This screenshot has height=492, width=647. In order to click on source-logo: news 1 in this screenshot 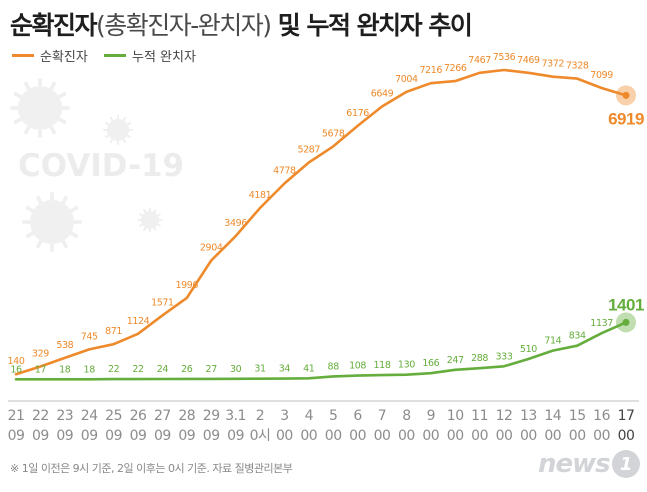, I will do `click(589, 464)`.